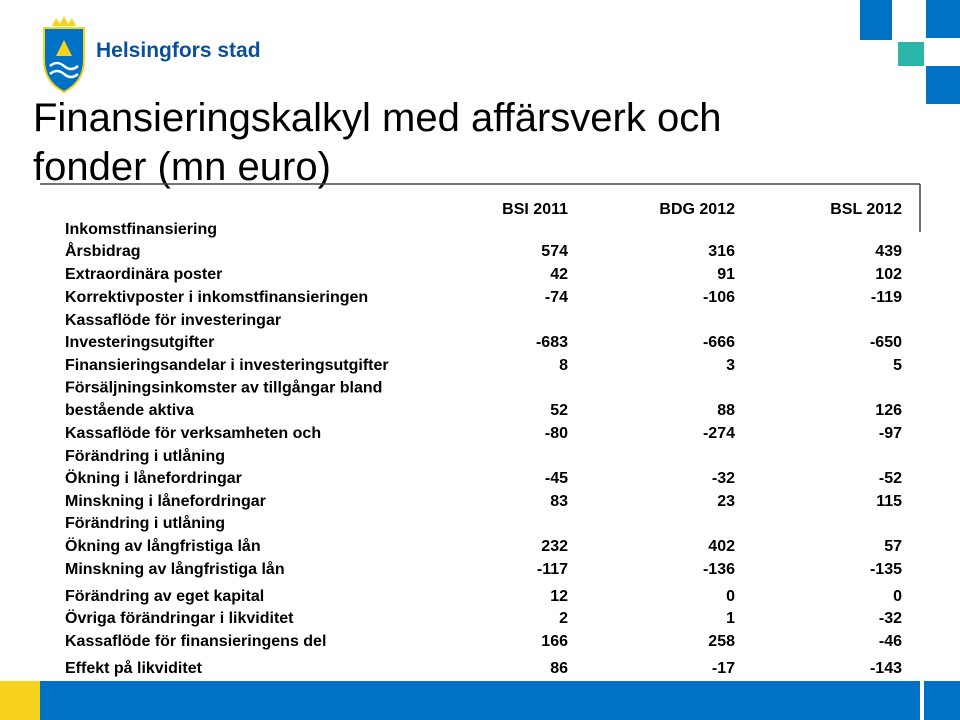  Describe the element at coordinates (195, 641) in the screenshot. I see `row-label: Kassaflöde för finansieringens del` at that location.